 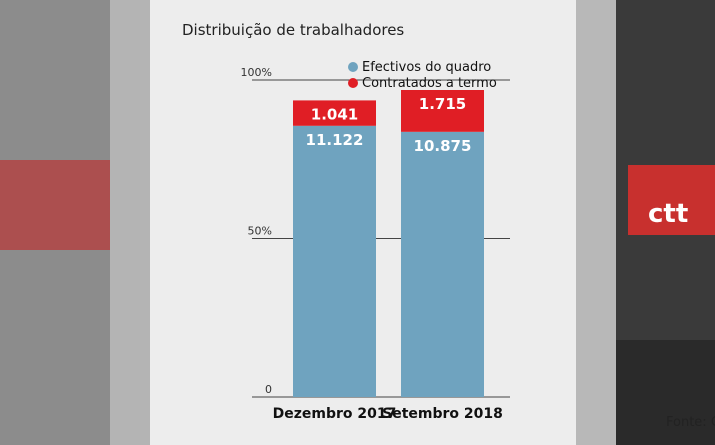 What do you see at coordinates (429, 83) in the screenshot?
I see `legend-entry: Contratados a termo` at bounding box center [429, 83].